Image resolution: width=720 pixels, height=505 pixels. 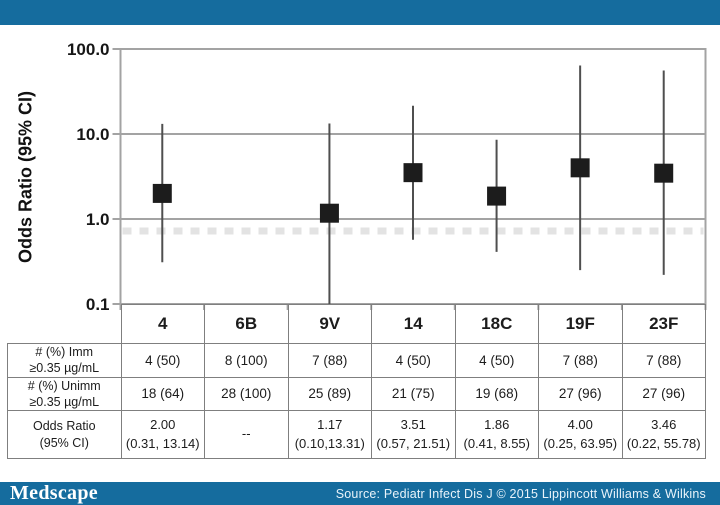 I want to click on table-value-cell: 3.46 (0.22, 55.78), so click(x=663, y=434).